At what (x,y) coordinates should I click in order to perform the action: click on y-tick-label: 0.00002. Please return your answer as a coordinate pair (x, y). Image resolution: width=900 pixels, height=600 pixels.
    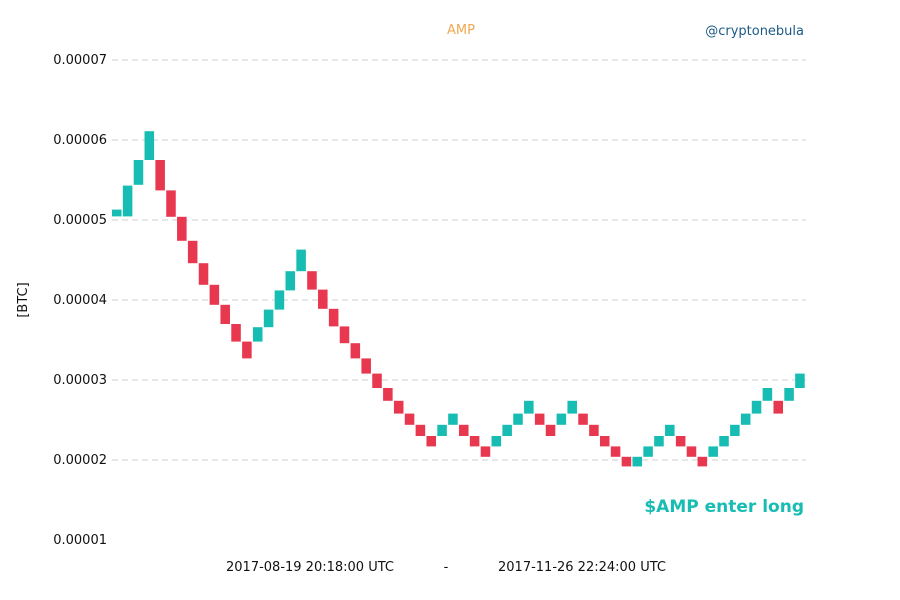
    Looking at the image, I should click on (80, 460).